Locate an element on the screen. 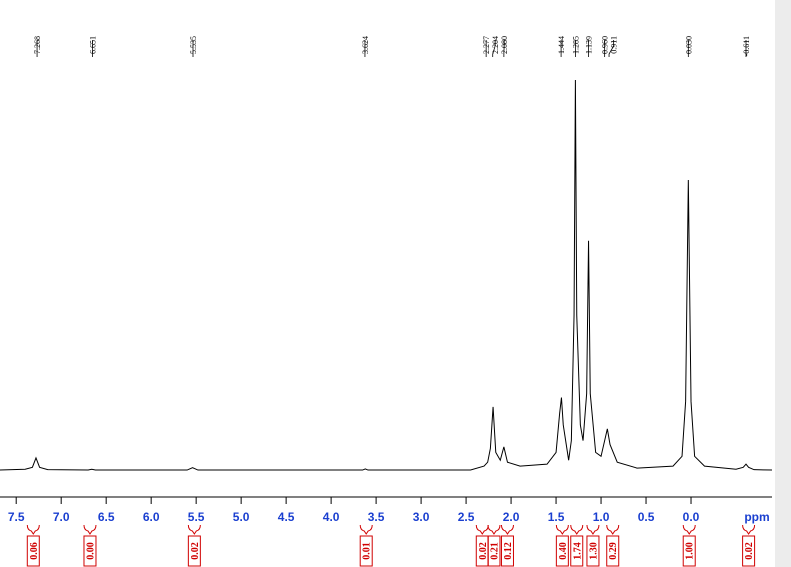 This screenshot has height=567, width=791. x-tick-label: 5.5 is located at coordinates (196, 517).